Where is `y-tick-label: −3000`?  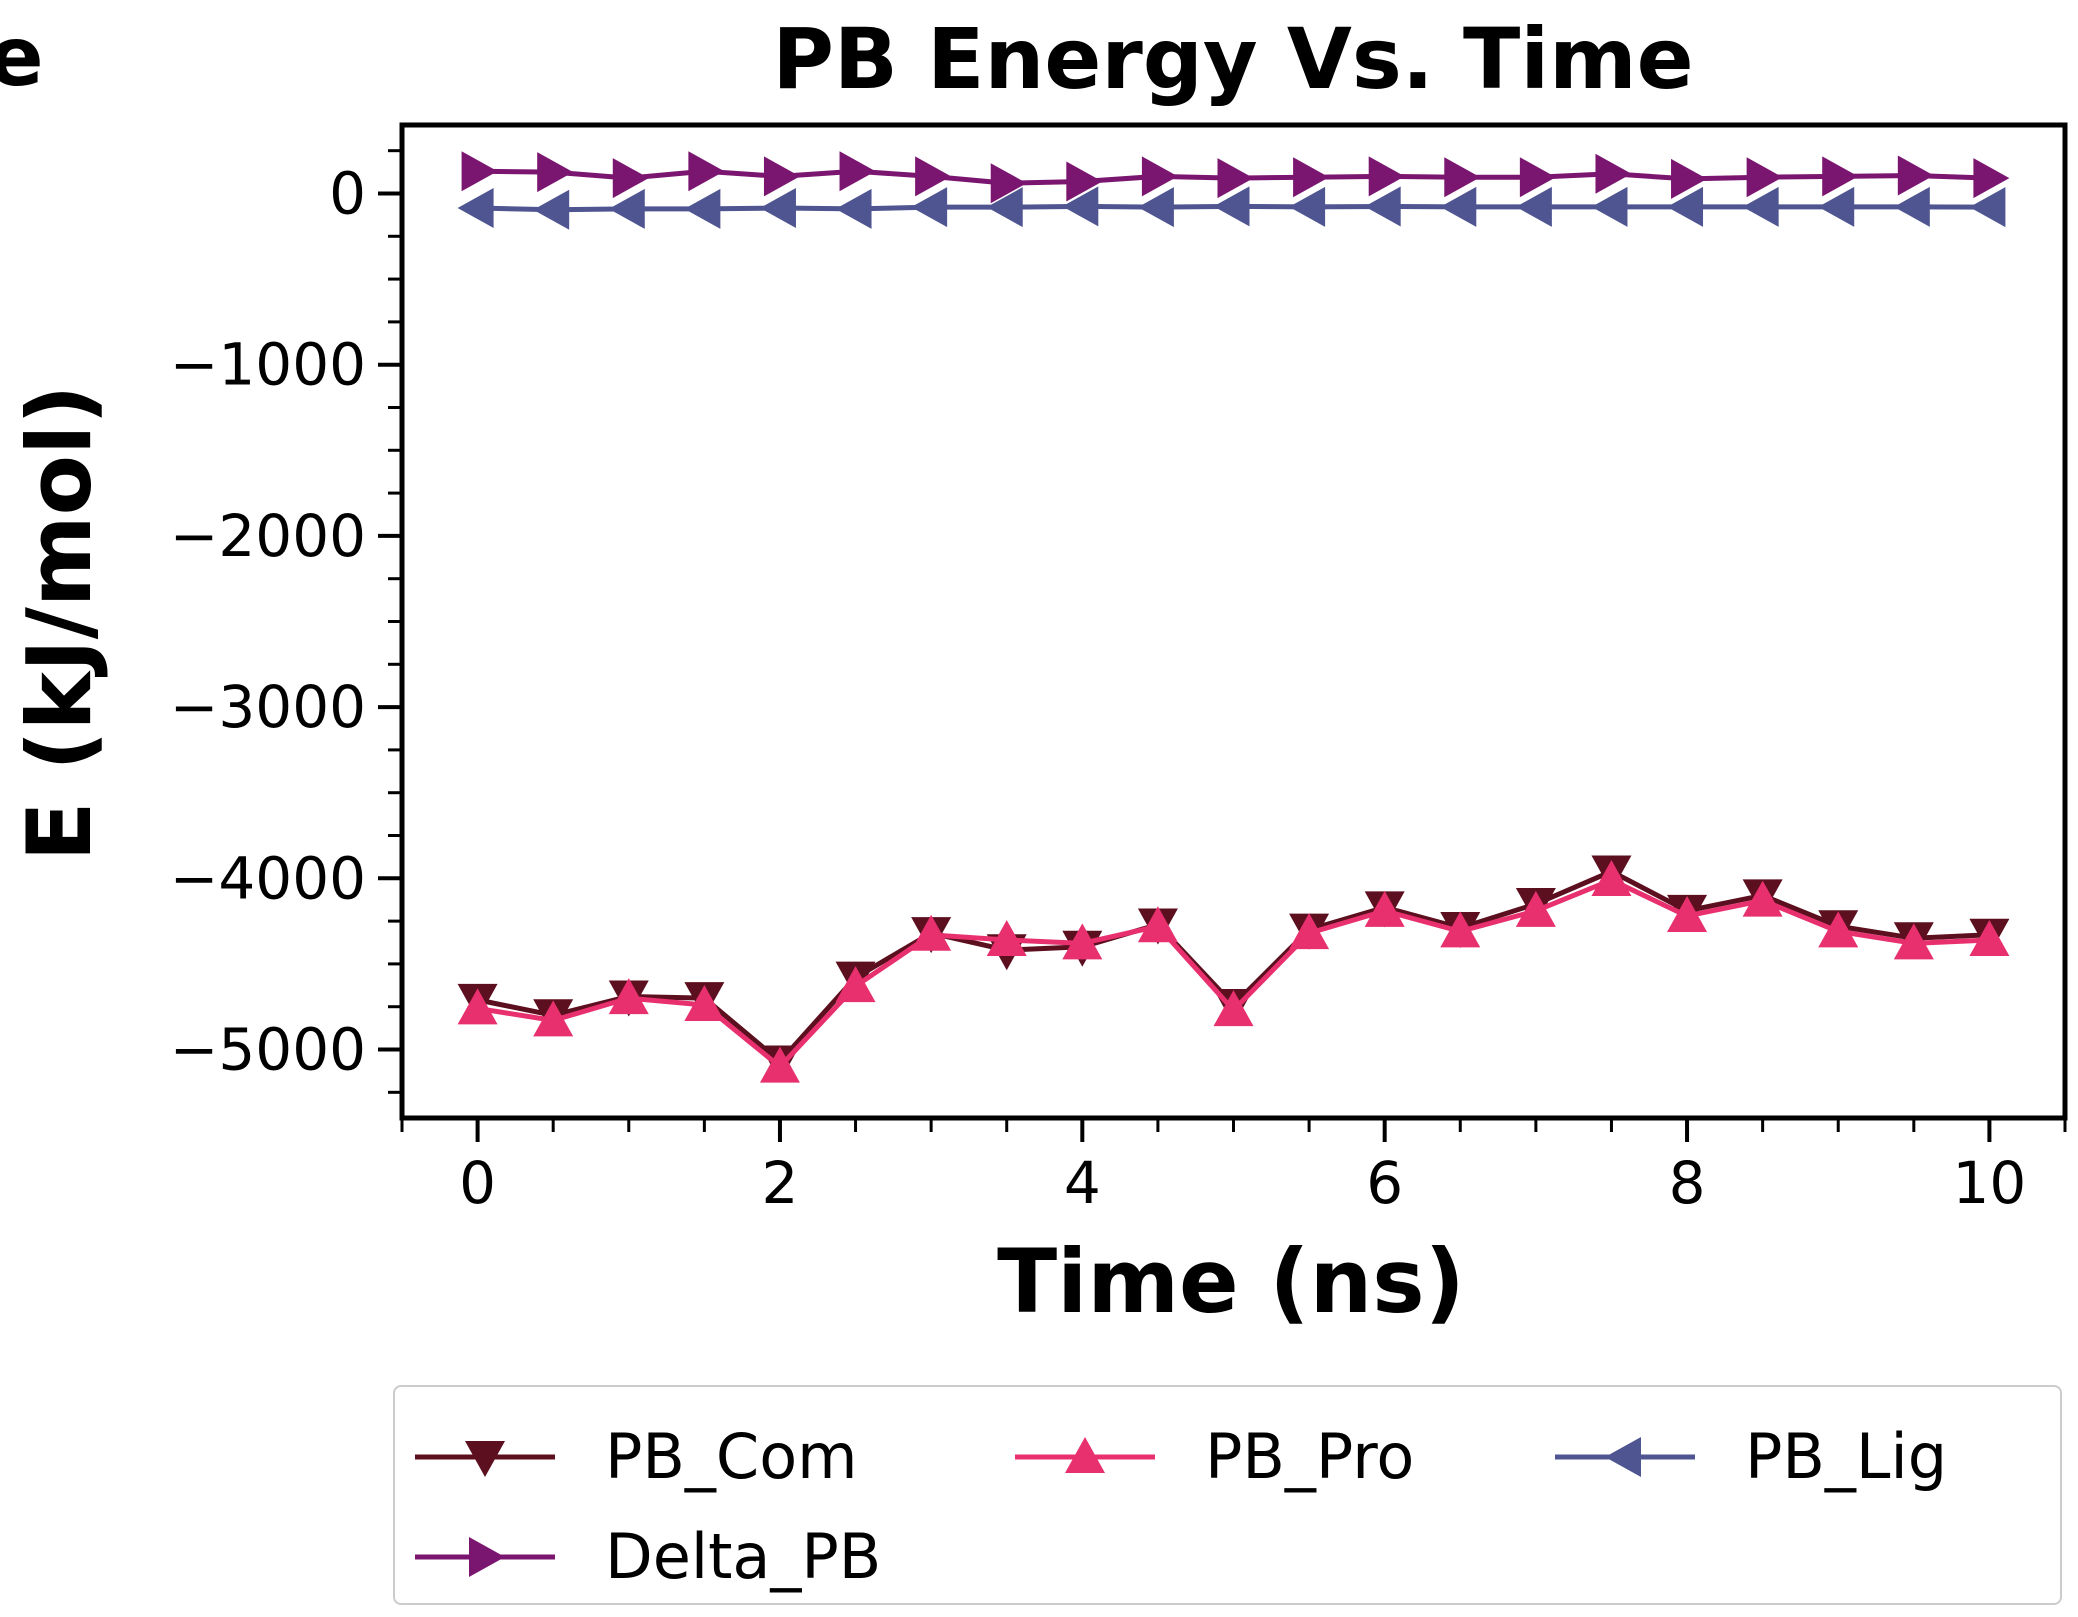
y-tick-label: −3000 is located at coordinates (268, 707).